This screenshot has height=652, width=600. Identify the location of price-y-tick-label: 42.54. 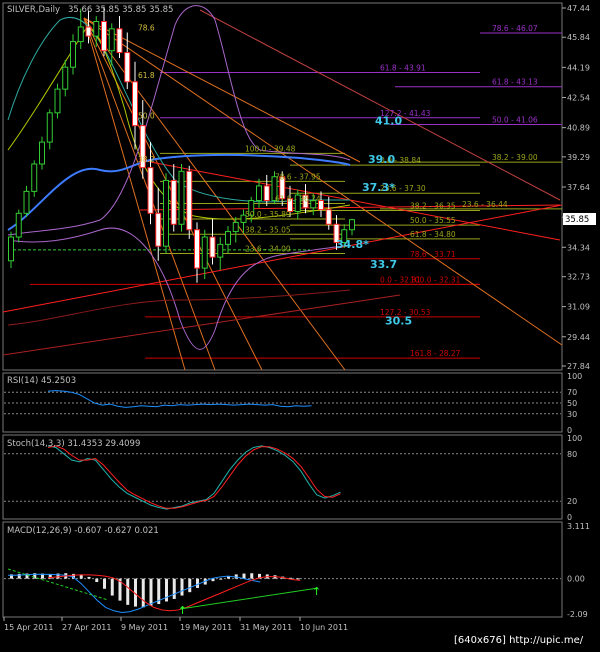
(578, 98).